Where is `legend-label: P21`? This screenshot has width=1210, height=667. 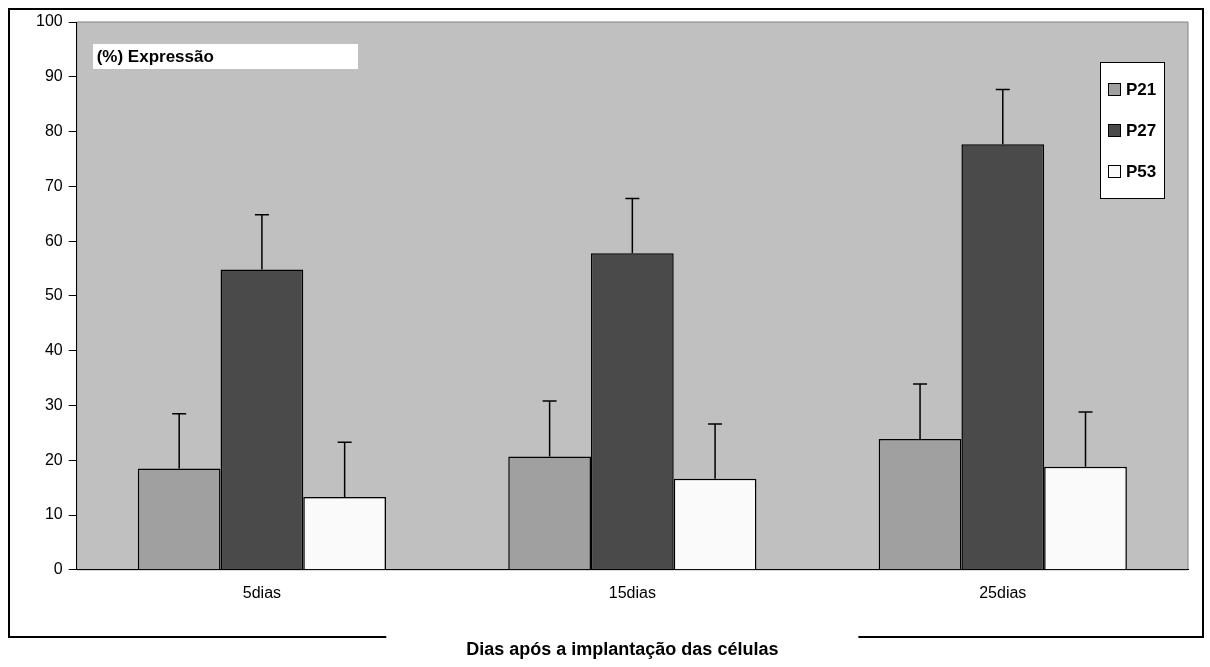
legend-label: P21 is located at coordinates (1141, 89).